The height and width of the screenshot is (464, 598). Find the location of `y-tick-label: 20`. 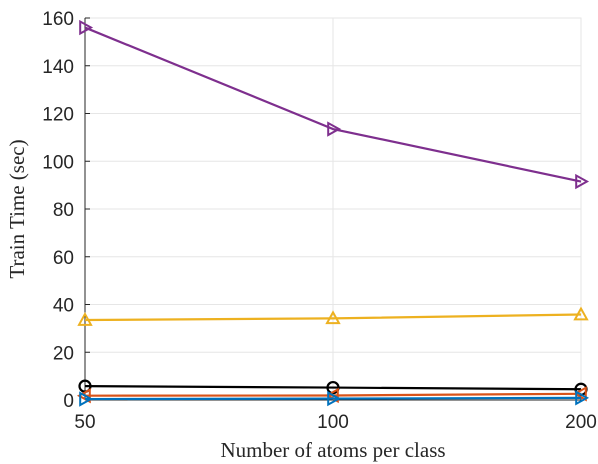

y-tick-label: 20 is located at coordinates (63, 353).